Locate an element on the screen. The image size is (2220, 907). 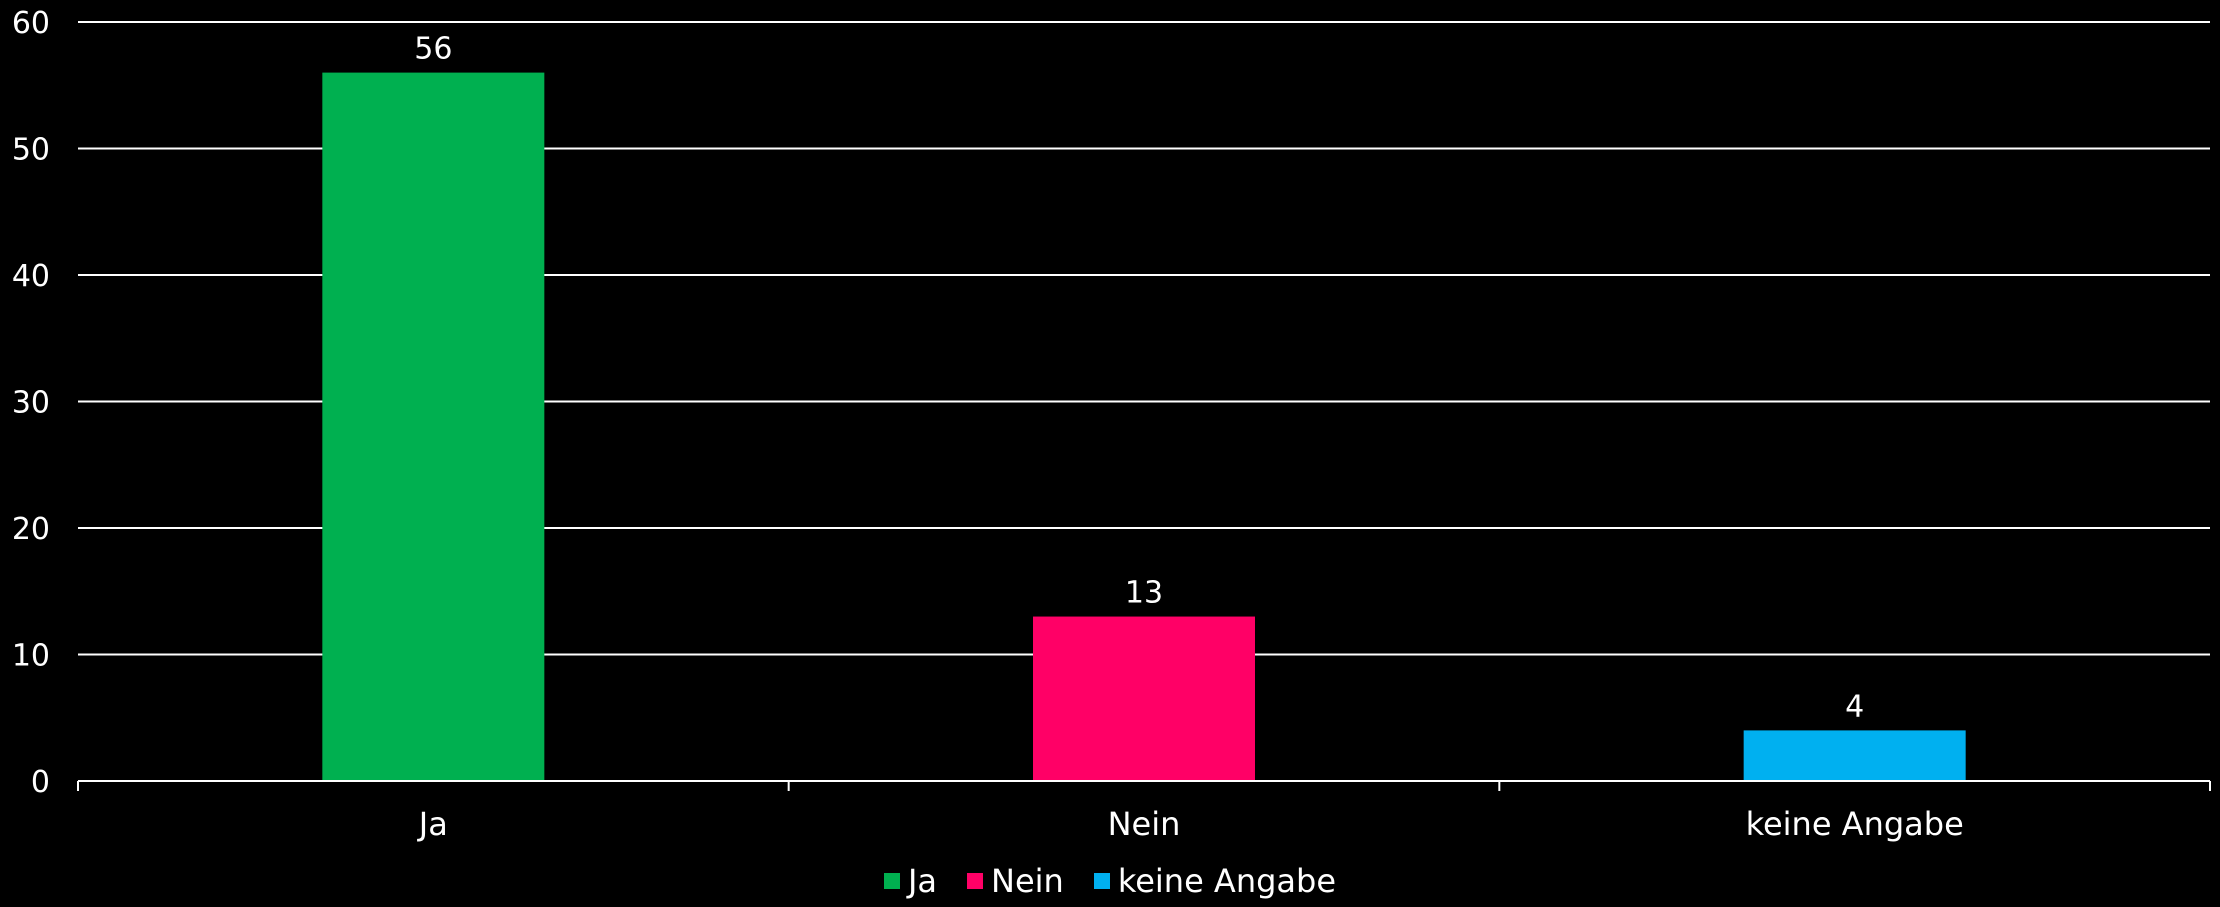
legend-item: Ja is located at coordinates (910, 881).